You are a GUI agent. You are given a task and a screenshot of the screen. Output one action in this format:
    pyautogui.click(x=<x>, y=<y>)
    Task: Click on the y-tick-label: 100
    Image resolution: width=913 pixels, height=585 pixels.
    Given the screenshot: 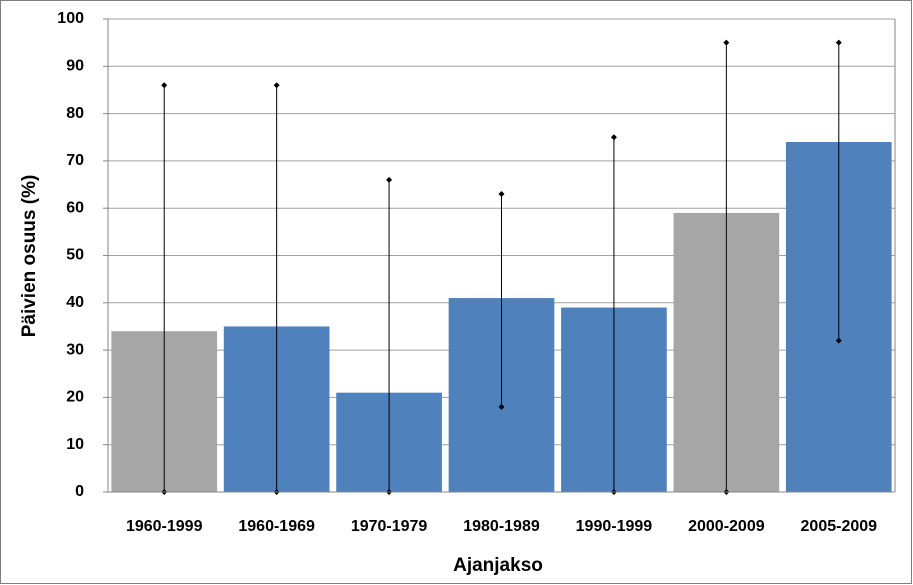 What is the action you would take?
    pyautogui.click(x=70, y=18)
    